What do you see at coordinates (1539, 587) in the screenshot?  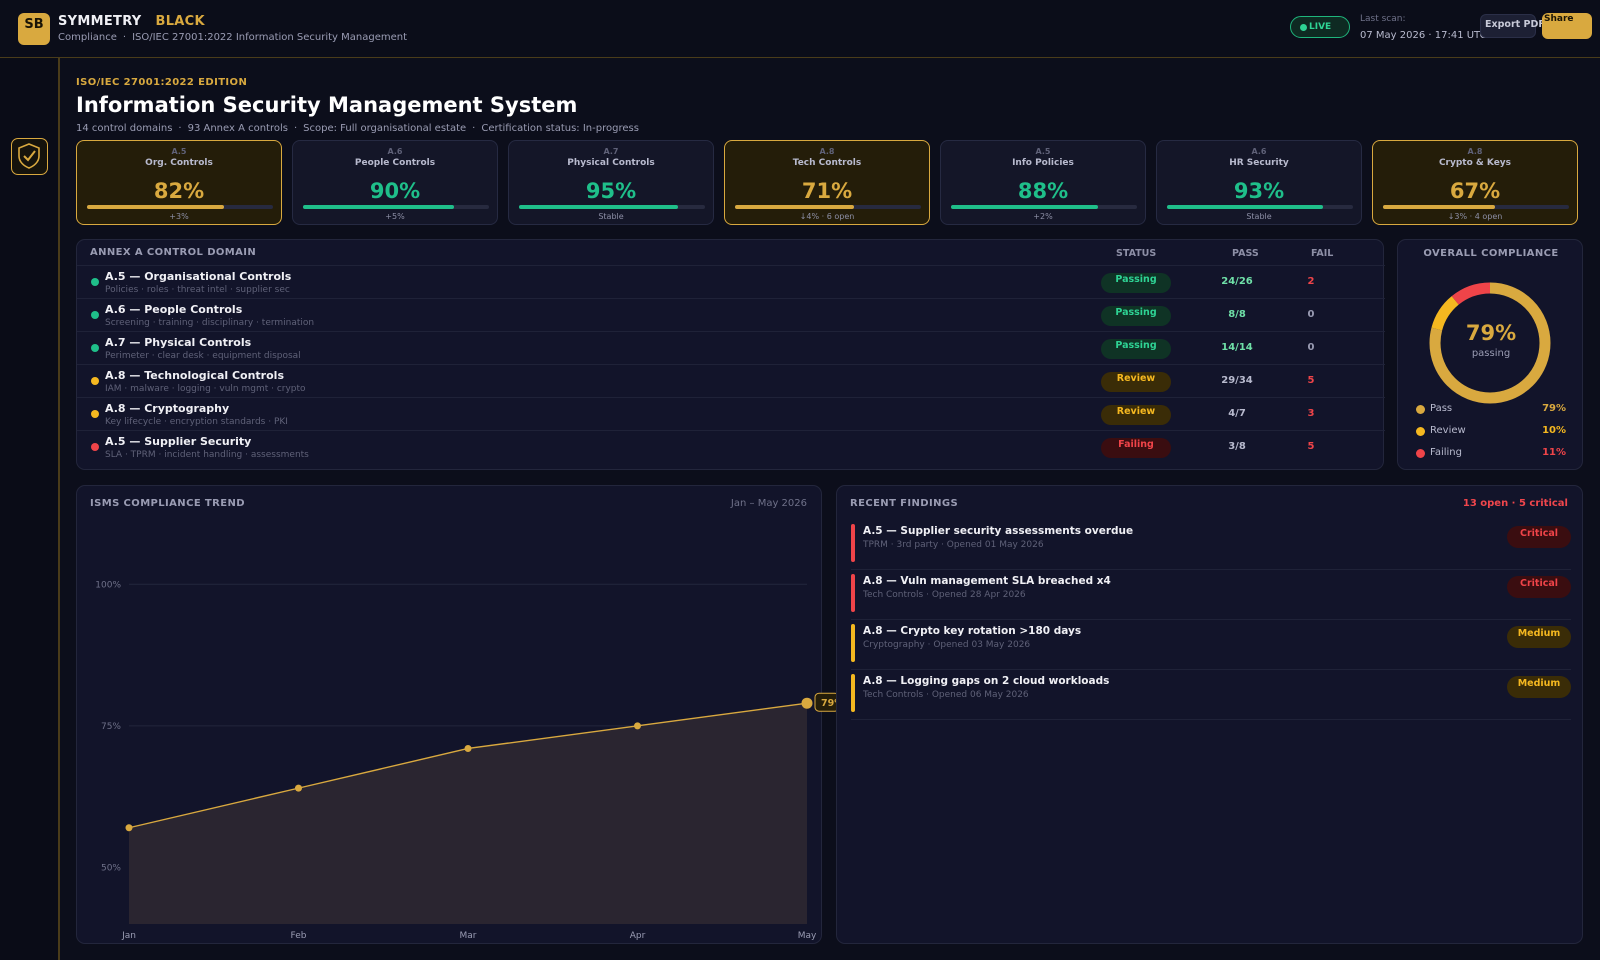 I see `severity-badge: Critical` at bounding box center [1539, 587].